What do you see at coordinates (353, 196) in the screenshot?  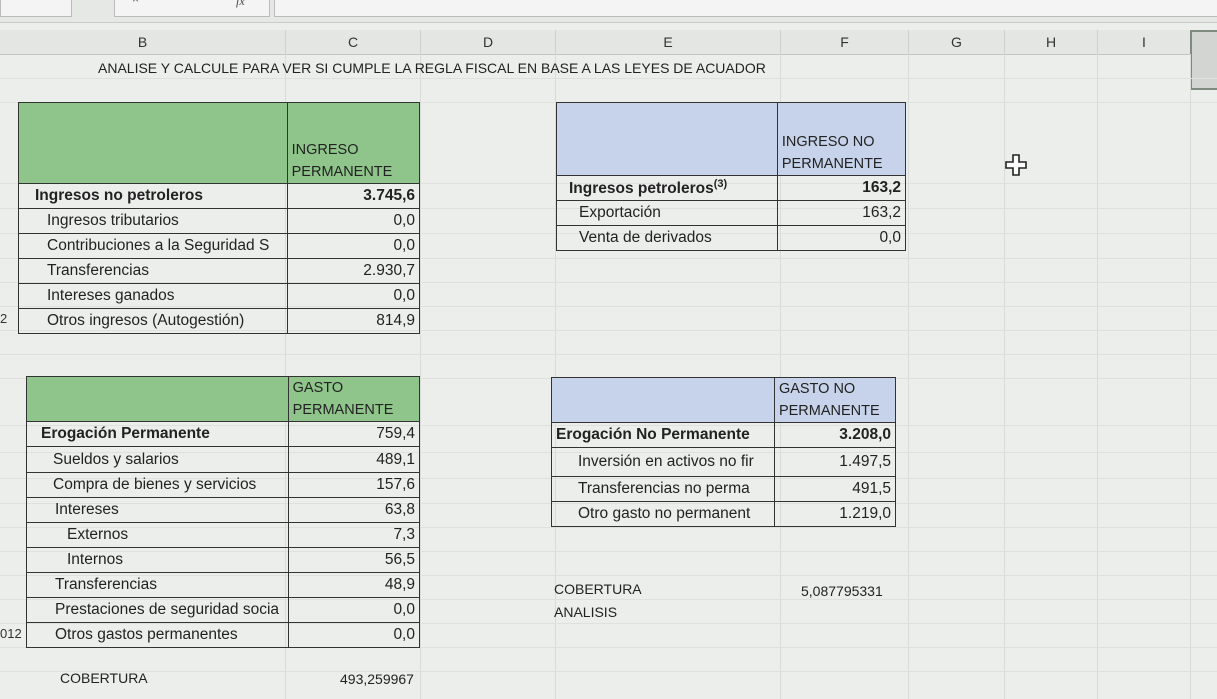 I see `income-permanent-total-value: 3.745,6` at bounding box center [353, 196].